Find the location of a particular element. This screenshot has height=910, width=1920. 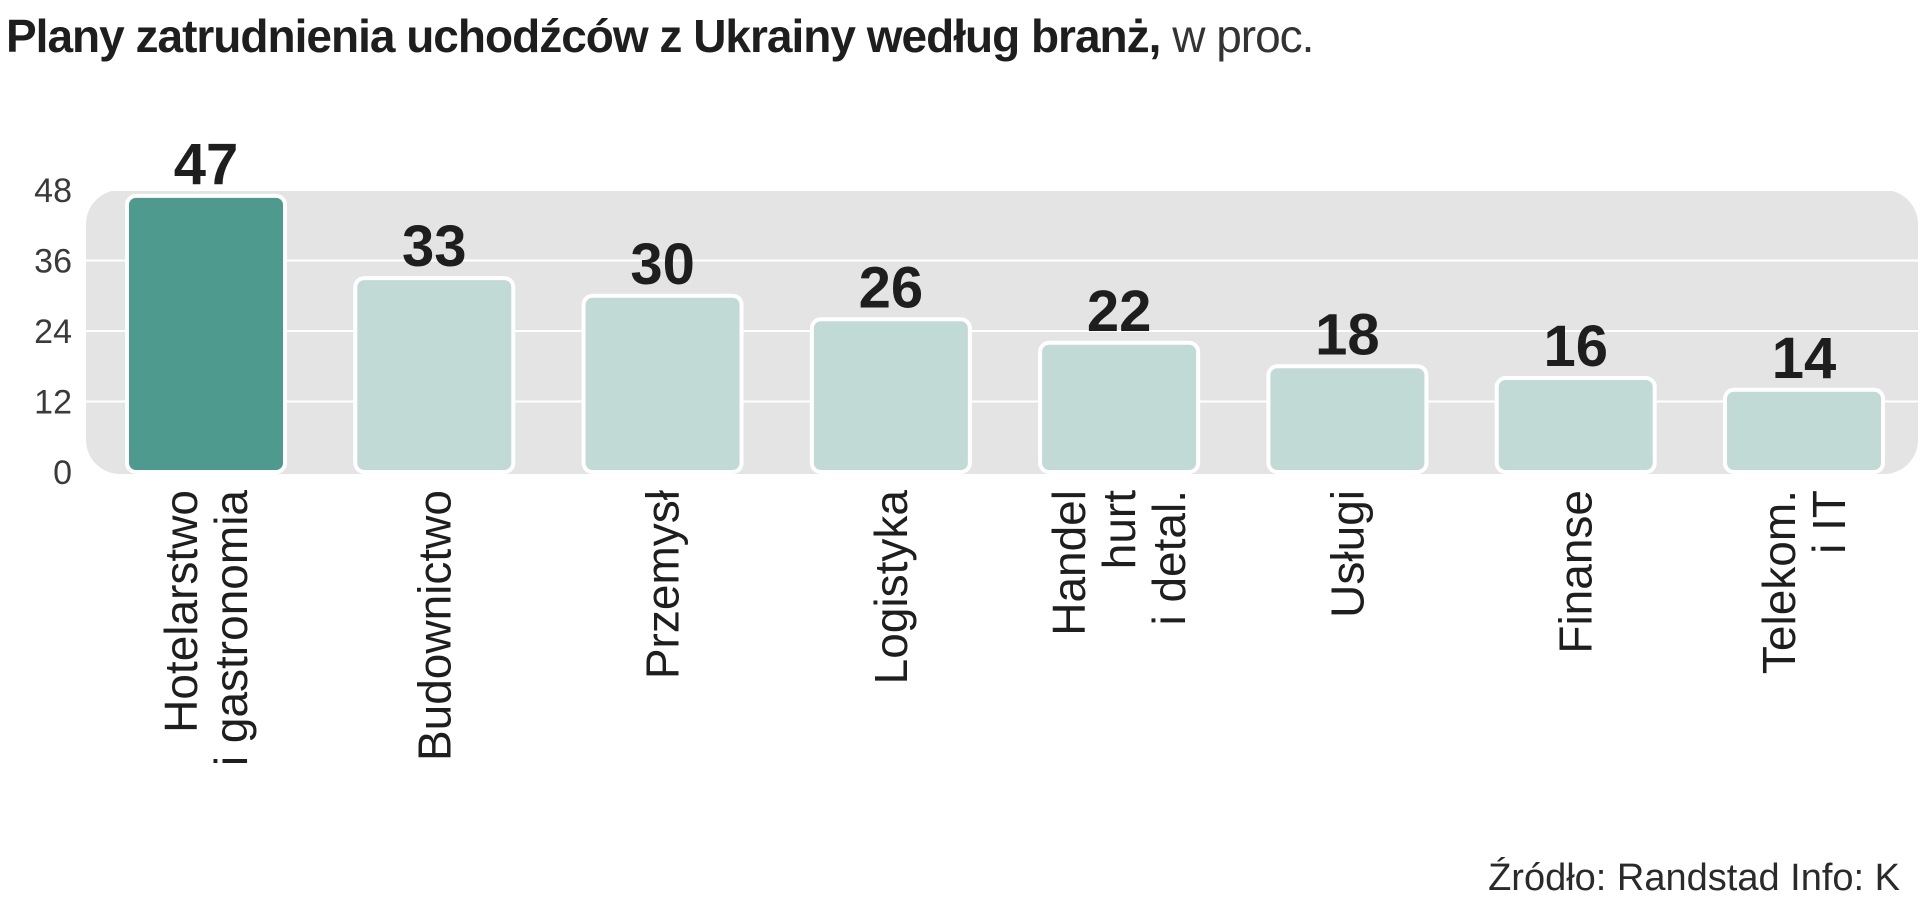

category-label: Logistyka is located at coordinates (891, 587).